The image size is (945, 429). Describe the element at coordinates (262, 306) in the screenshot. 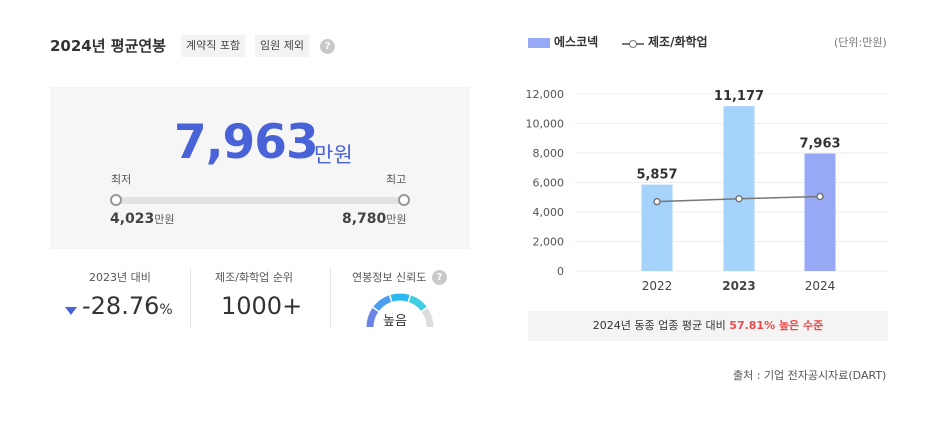

I see `rank-value: 1000+` at that location.